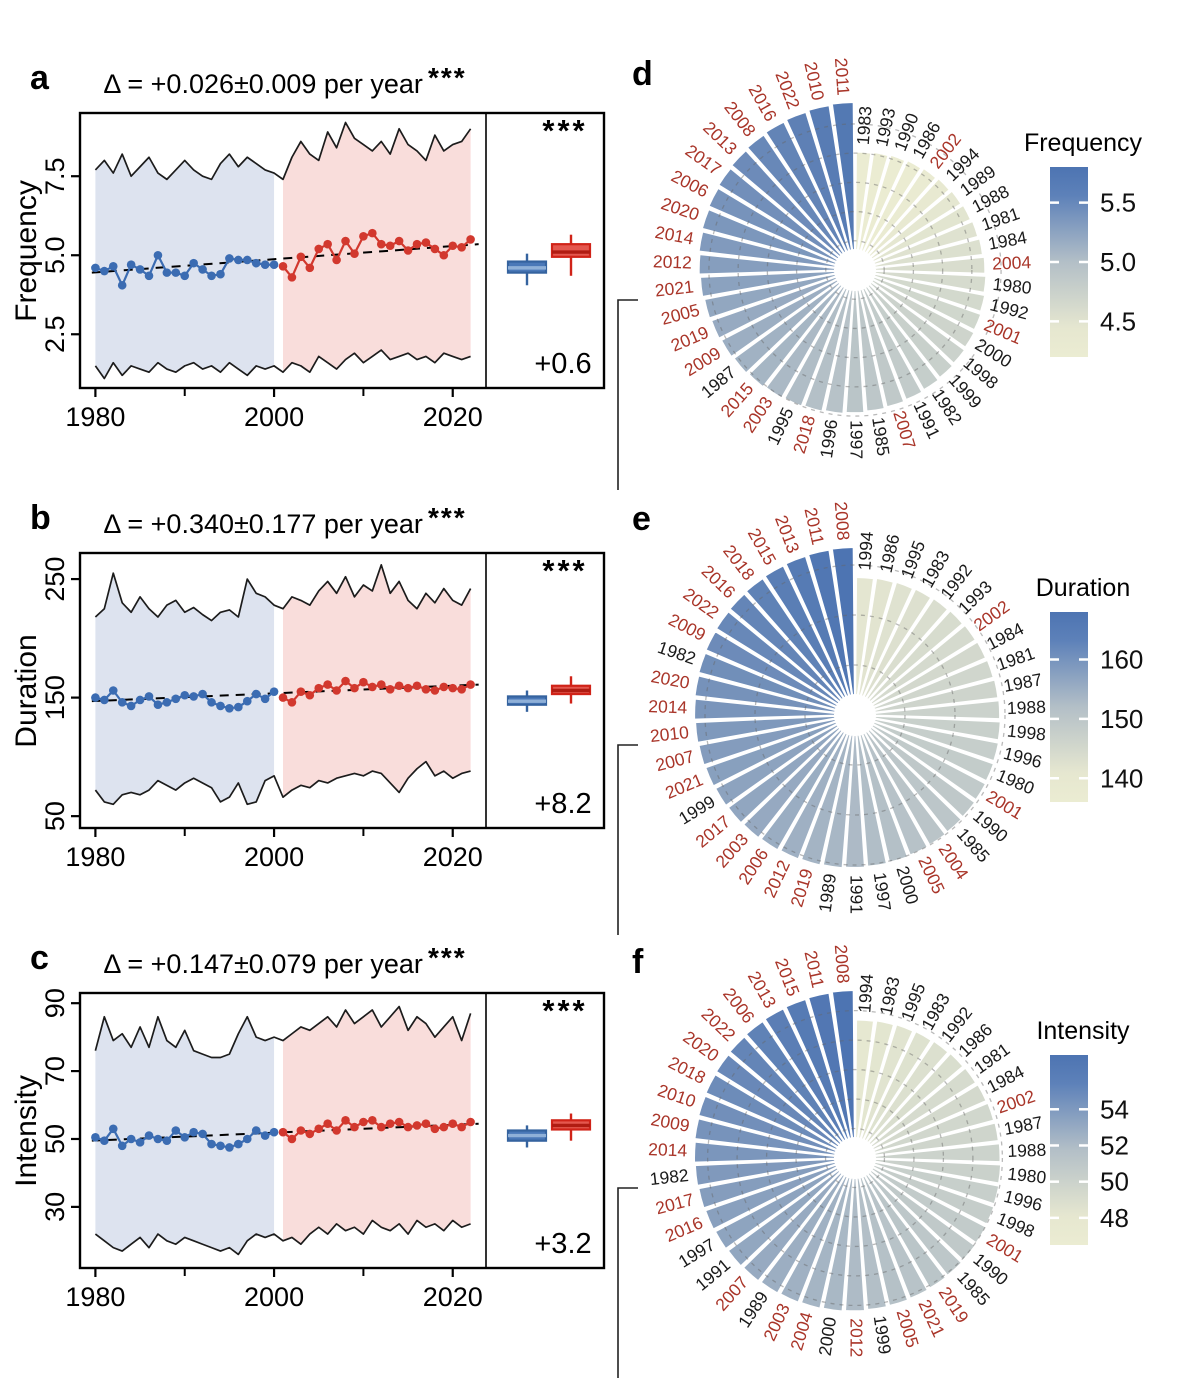  I want to click on svg-text: 1983, so click(864, 125).